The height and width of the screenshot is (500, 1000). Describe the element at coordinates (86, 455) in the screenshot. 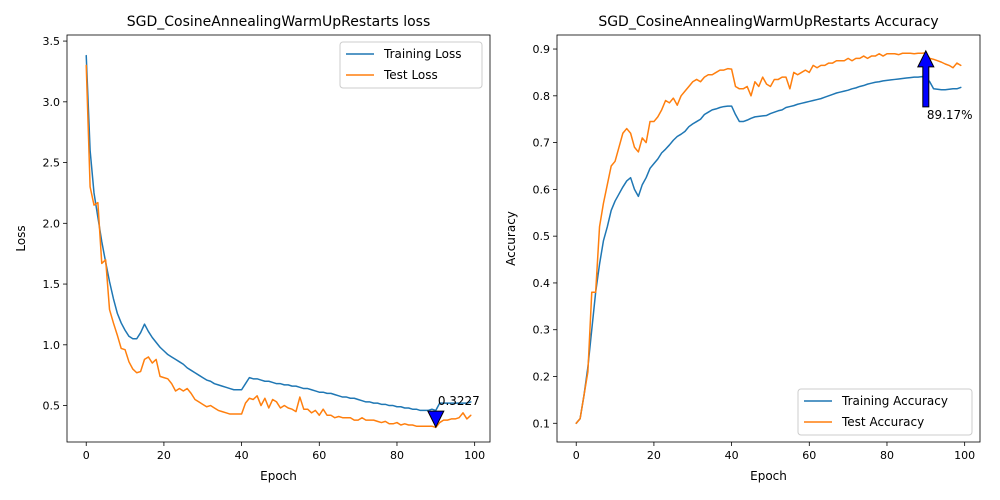

I see `loss-x-tick-label: 0` at that location.